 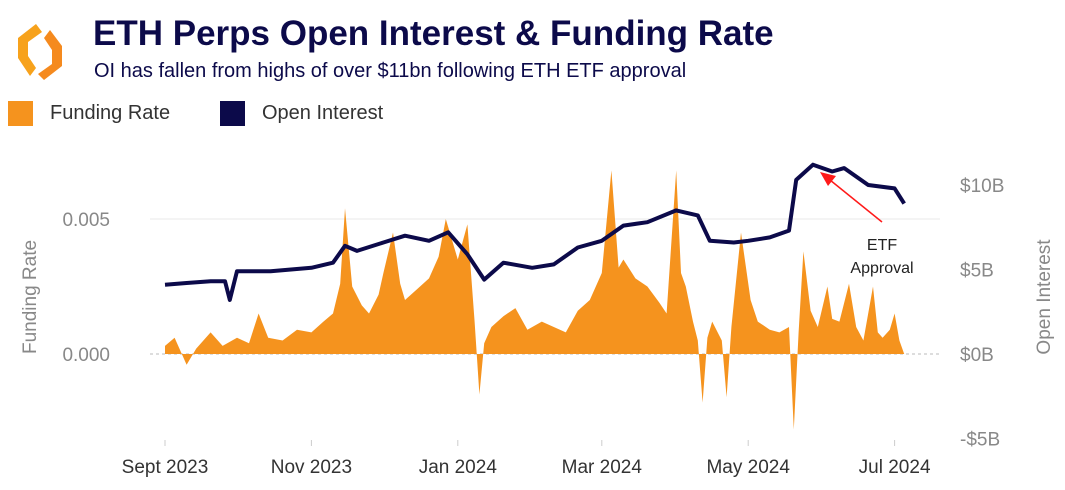 I want to click on x-tick-label: Jul 2024, so click(x=895, y=467).